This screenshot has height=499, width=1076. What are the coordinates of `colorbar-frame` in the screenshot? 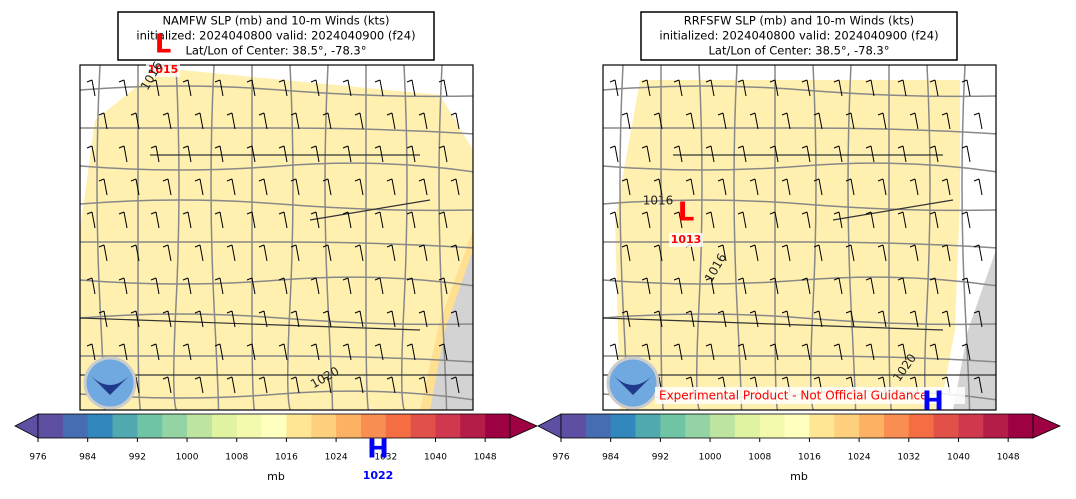 It's located at (274, 426).